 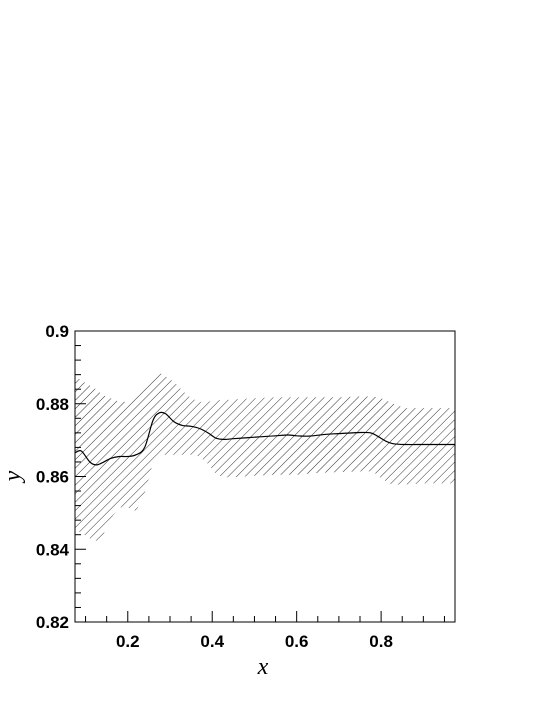 What do you see at coordinates (13, 476) in the screenshot?
I see `y-axis-label: y` at bounding box center [13, 476].